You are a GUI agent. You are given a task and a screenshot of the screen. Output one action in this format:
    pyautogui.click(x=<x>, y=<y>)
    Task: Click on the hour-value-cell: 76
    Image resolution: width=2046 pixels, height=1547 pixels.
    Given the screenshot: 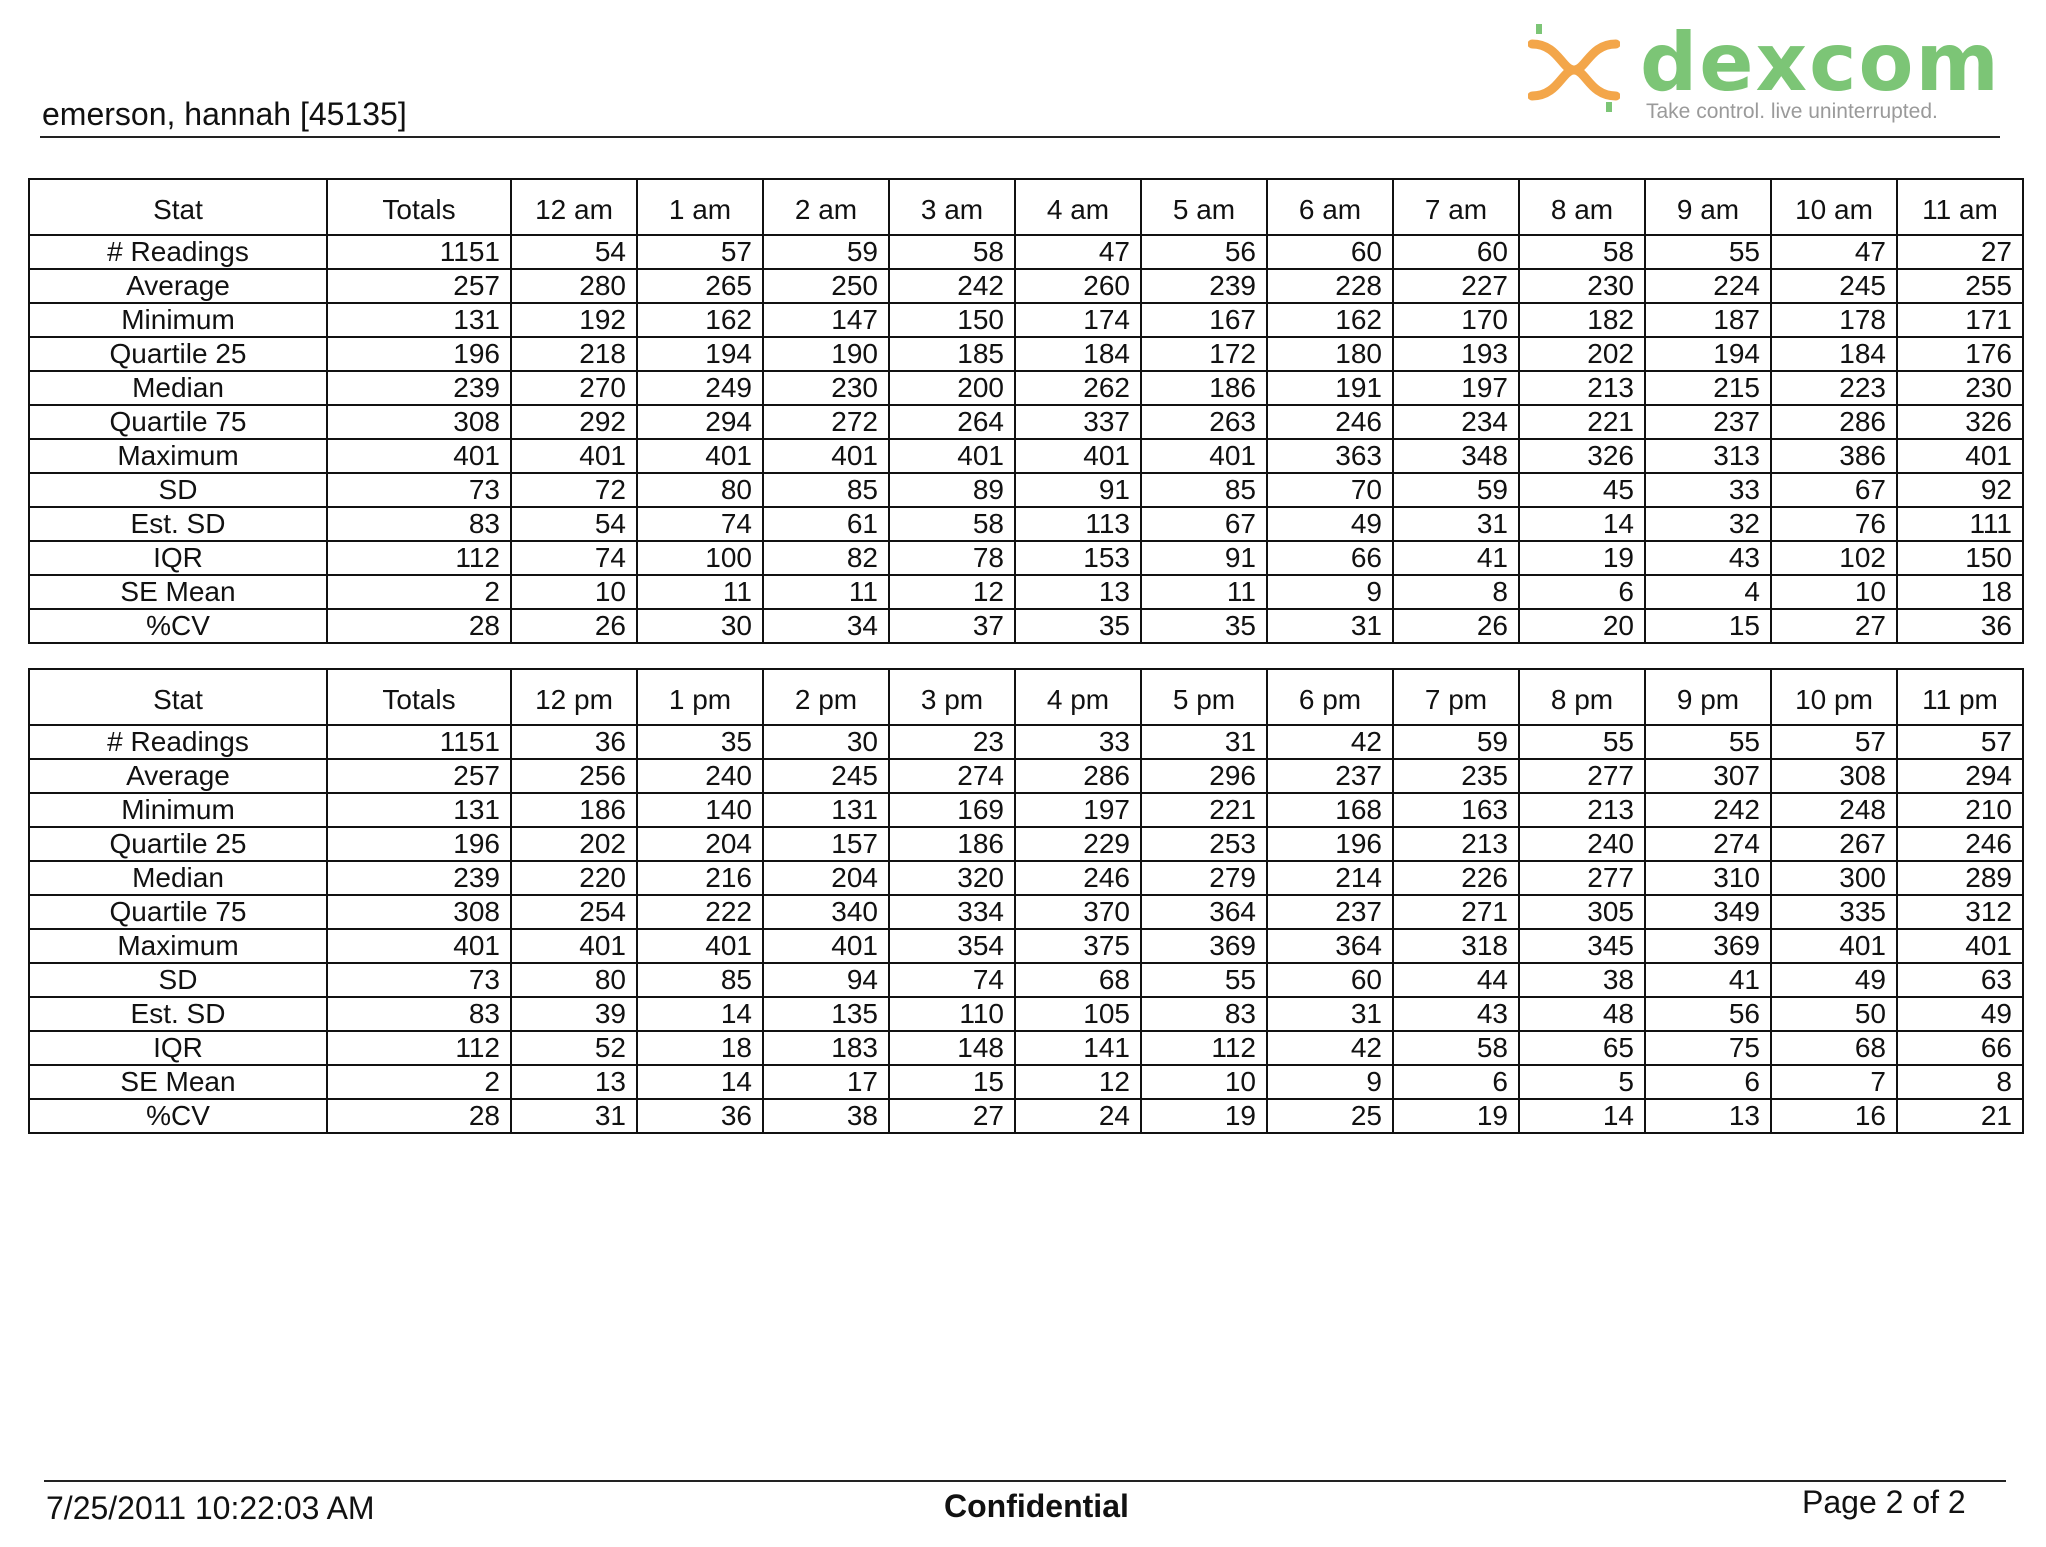 What is the action you would take?
    pyautogui.click(x=1834, y=524)
    